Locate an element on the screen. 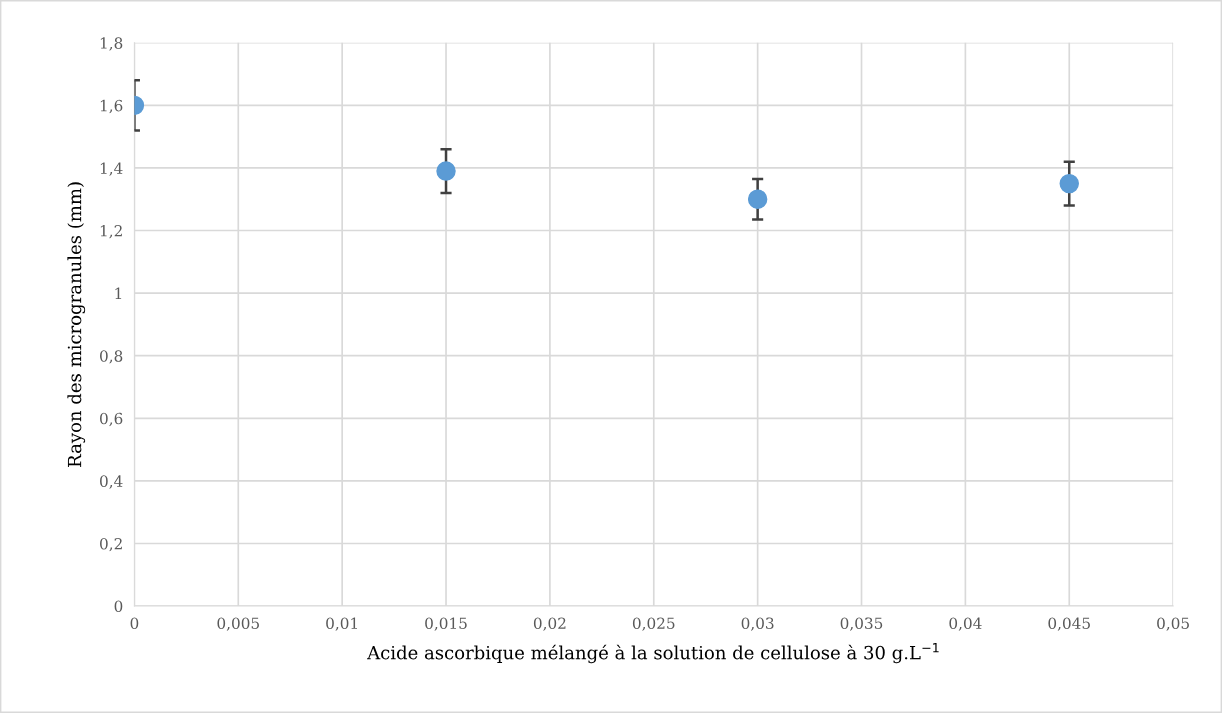  y-axis-title: Rayon des microgranules (mm) is located at coordinates (76, 324).